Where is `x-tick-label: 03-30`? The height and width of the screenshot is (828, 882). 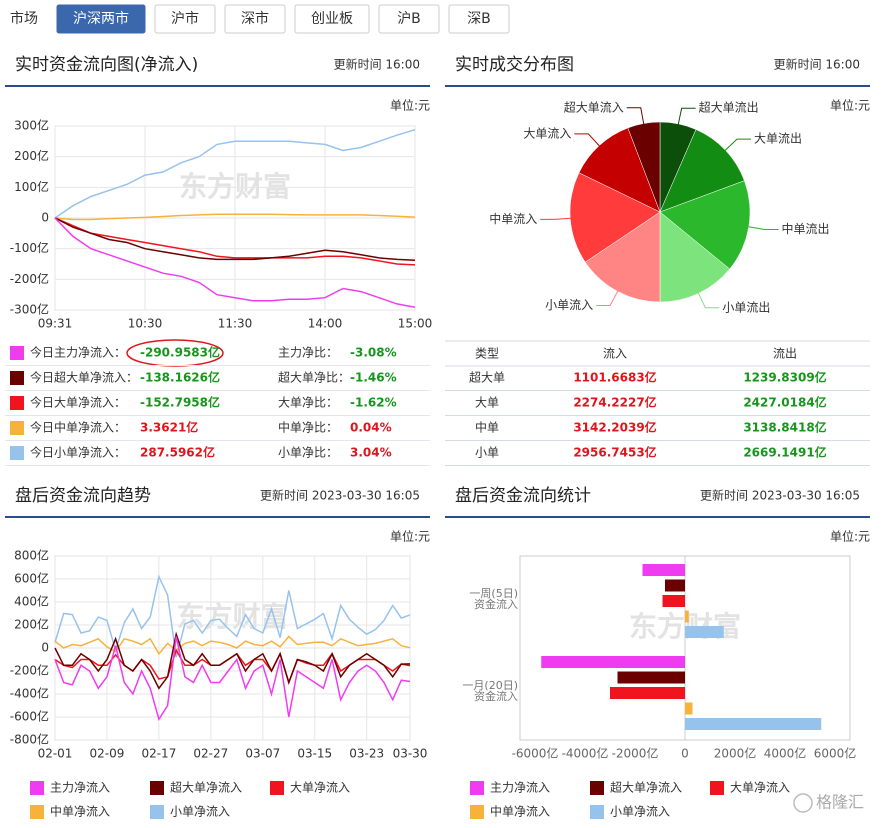
x-tick-label: 03-30 is located at coordinates (410, 754).